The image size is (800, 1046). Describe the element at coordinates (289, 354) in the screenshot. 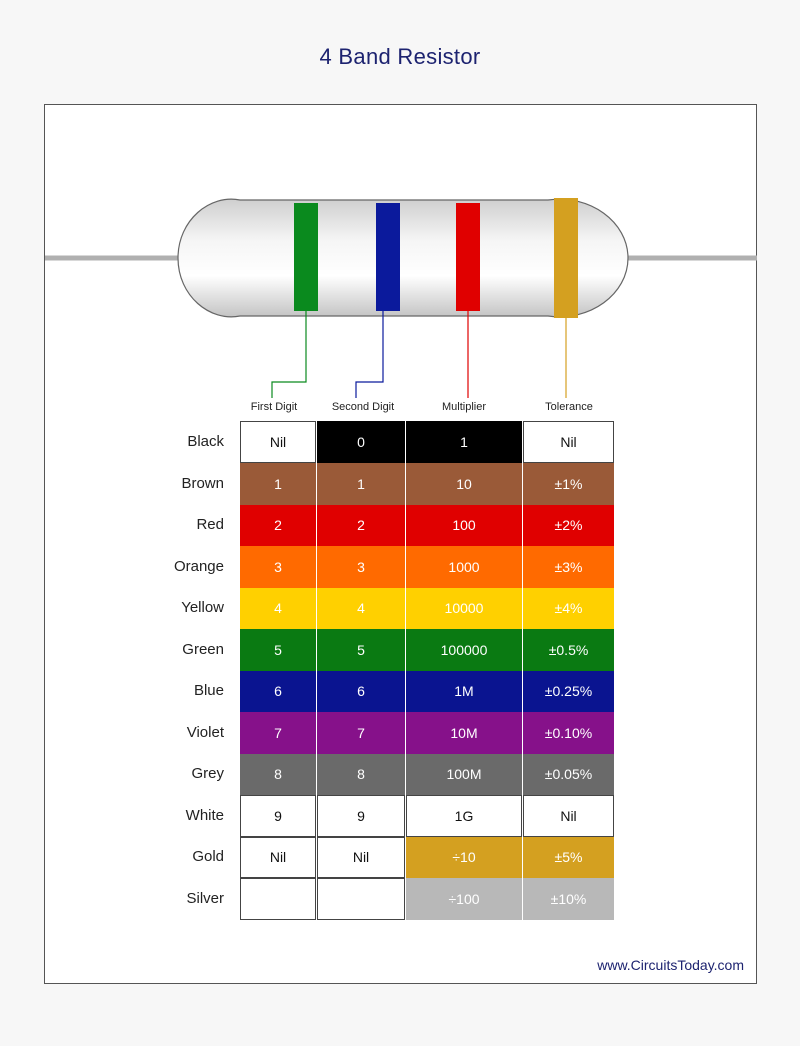

I see `leader-first-digit` at that location.